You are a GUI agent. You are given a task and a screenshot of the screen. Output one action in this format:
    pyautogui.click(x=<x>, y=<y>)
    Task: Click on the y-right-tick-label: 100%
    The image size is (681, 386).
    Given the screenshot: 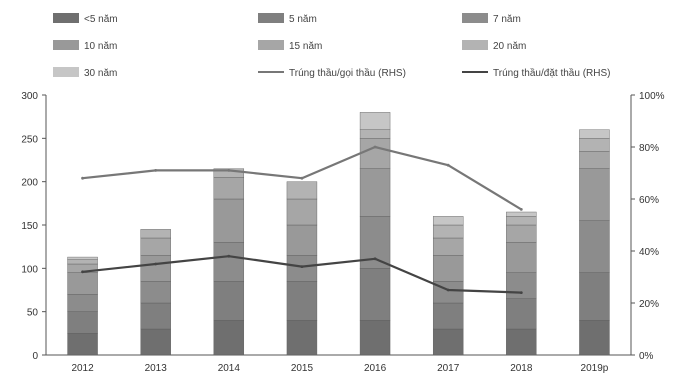 What is the action you would take?
    pyautogui.click(x=652, y=96)
    